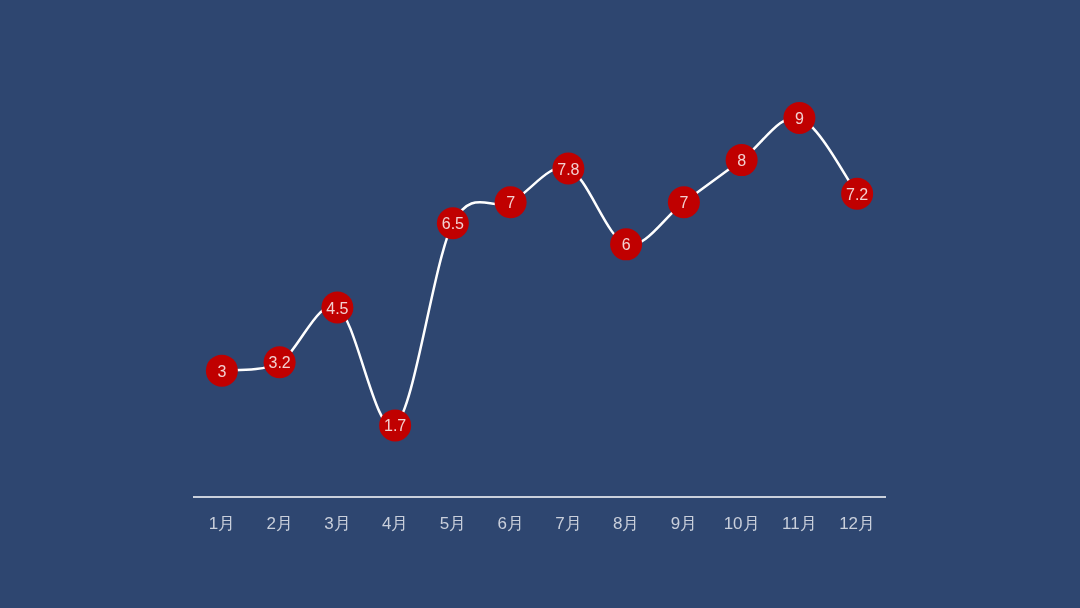 The width and height of the screenshot is (1080, 608). Describe the element at coordinates (510, 523) in the screenshot. I see `x-tick-label: 6月` at that location.